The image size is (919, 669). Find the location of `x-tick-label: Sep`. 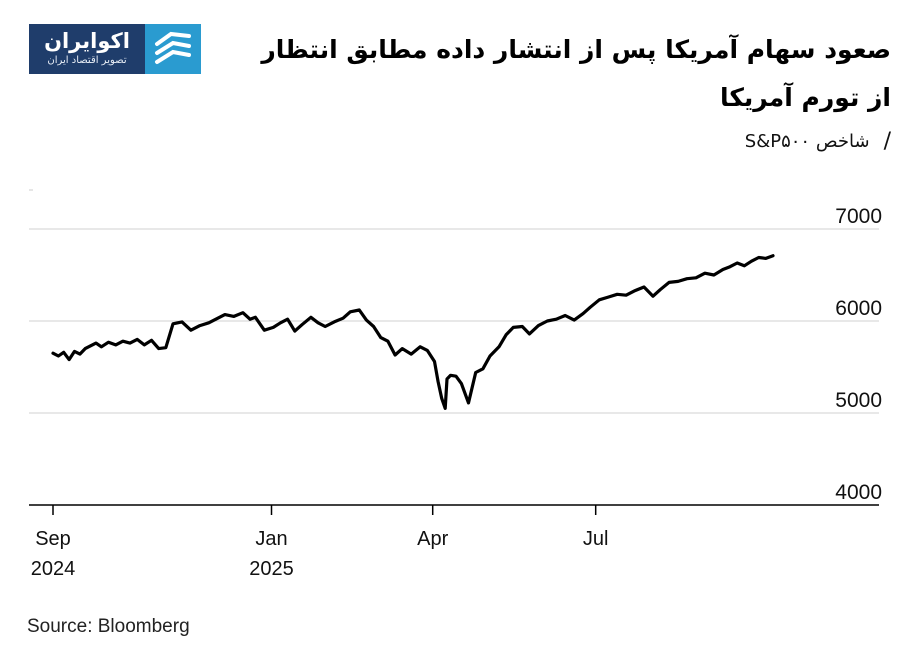

x-tick-label: Sep is located at coordinates (53, 539).